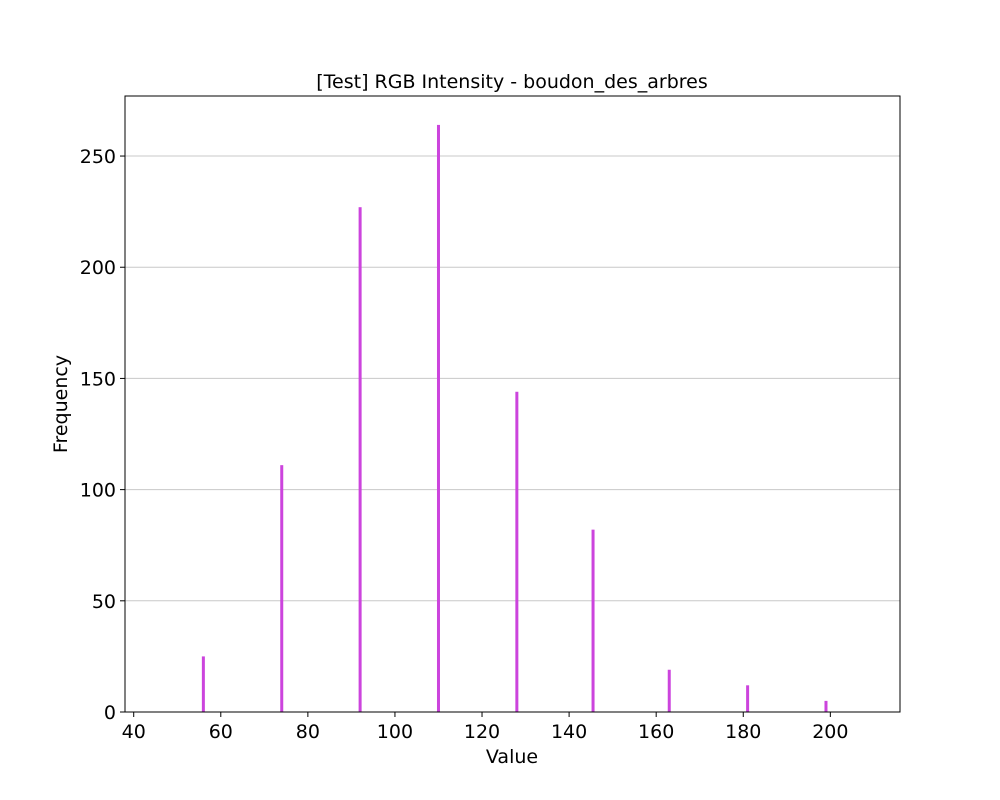 This screenshot has height=800, width=1000. What do you see at coordinates (61, 404) in the screenshot?
I see `y-axis-title: Frequency` at bounding box center [61, 404].